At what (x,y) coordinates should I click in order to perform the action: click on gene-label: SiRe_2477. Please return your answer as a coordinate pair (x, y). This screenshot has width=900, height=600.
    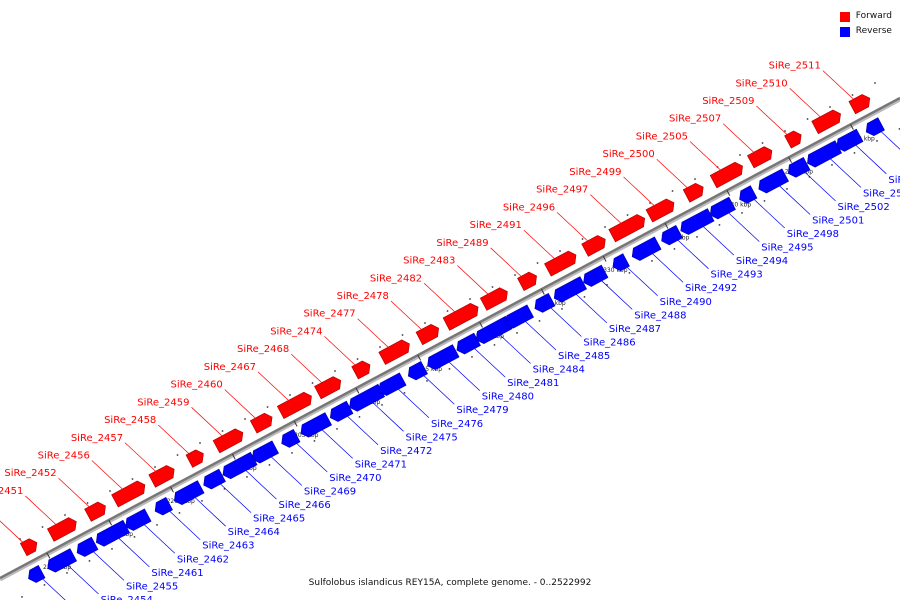
    Looking at the image, I should click on (329, 314).